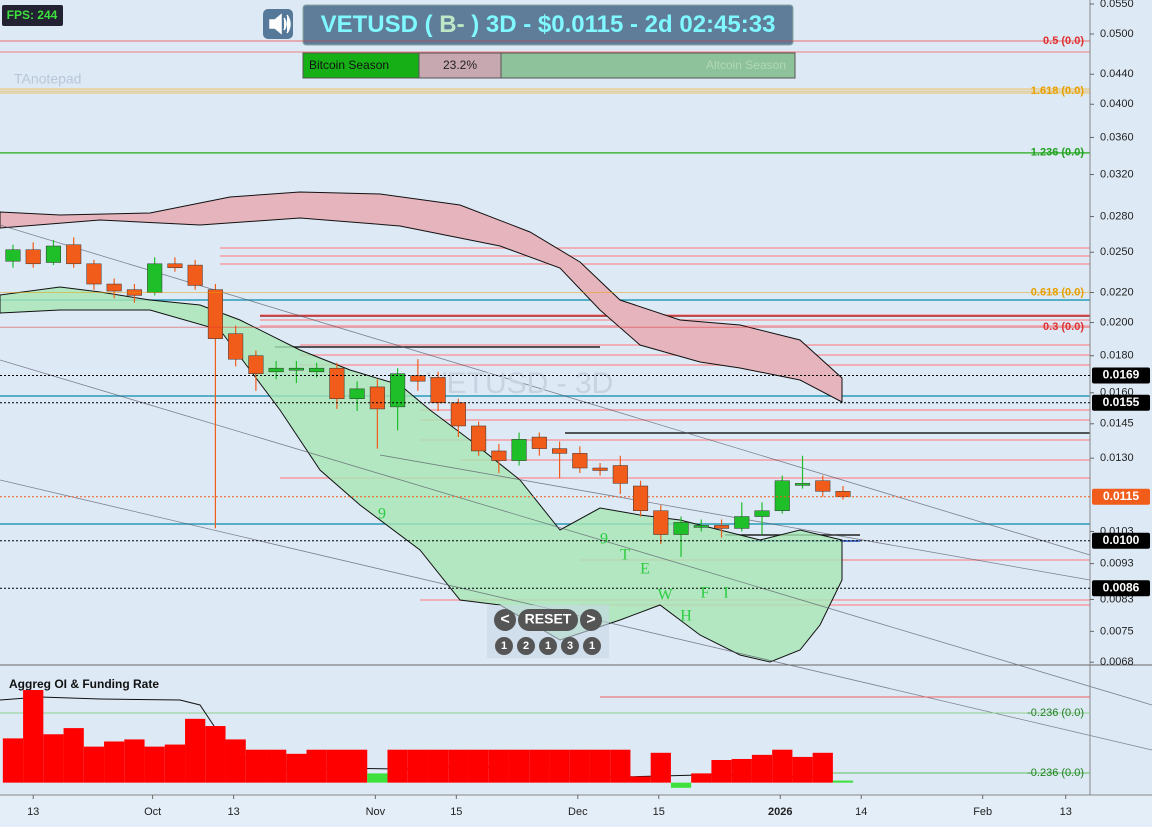 Image resolution: width=1152 pixels, height=827 pixels. I want to click on reset-button, so click(548, 620).